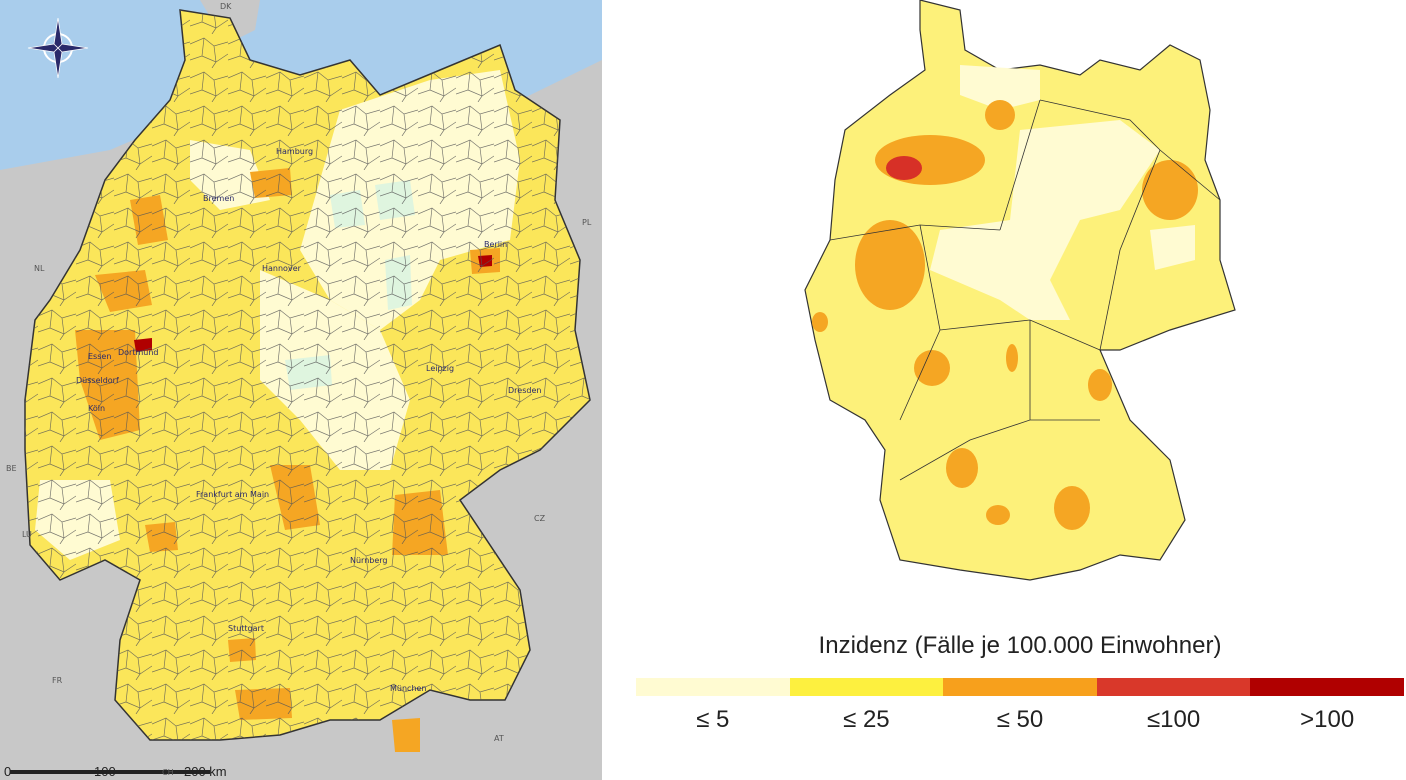 The width and height of the screenshot is (1406, 780). What do you see at coordinates (219, 198) in the screenshot?
I see `city-label: Bremen` at bounding box center [219, 198].